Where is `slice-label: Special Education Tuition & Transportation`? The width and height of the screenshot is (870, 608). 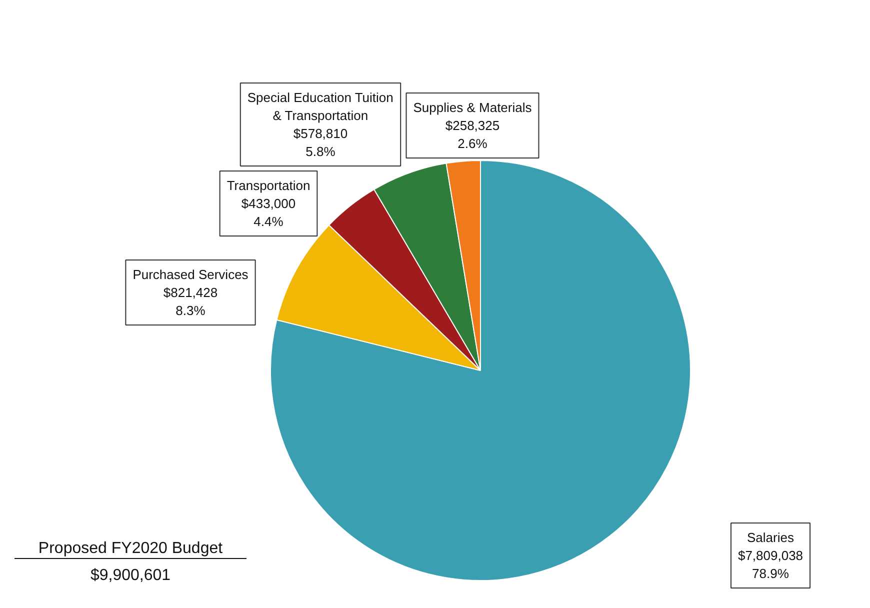
slice-label: Special Education Tuition & Transportation is located at coordinates (320, 106).